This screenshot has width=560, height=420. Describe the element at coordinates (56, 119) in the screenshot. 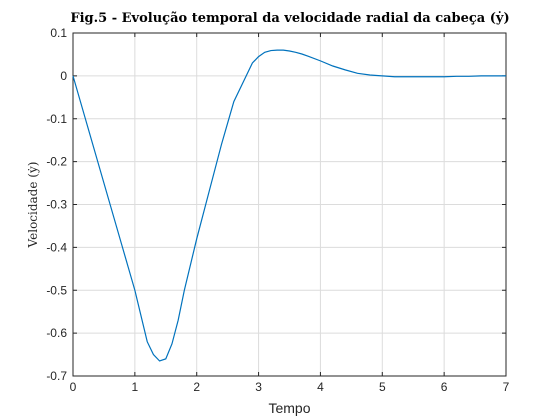

I see `y-tick-label: -0.1` at that location.